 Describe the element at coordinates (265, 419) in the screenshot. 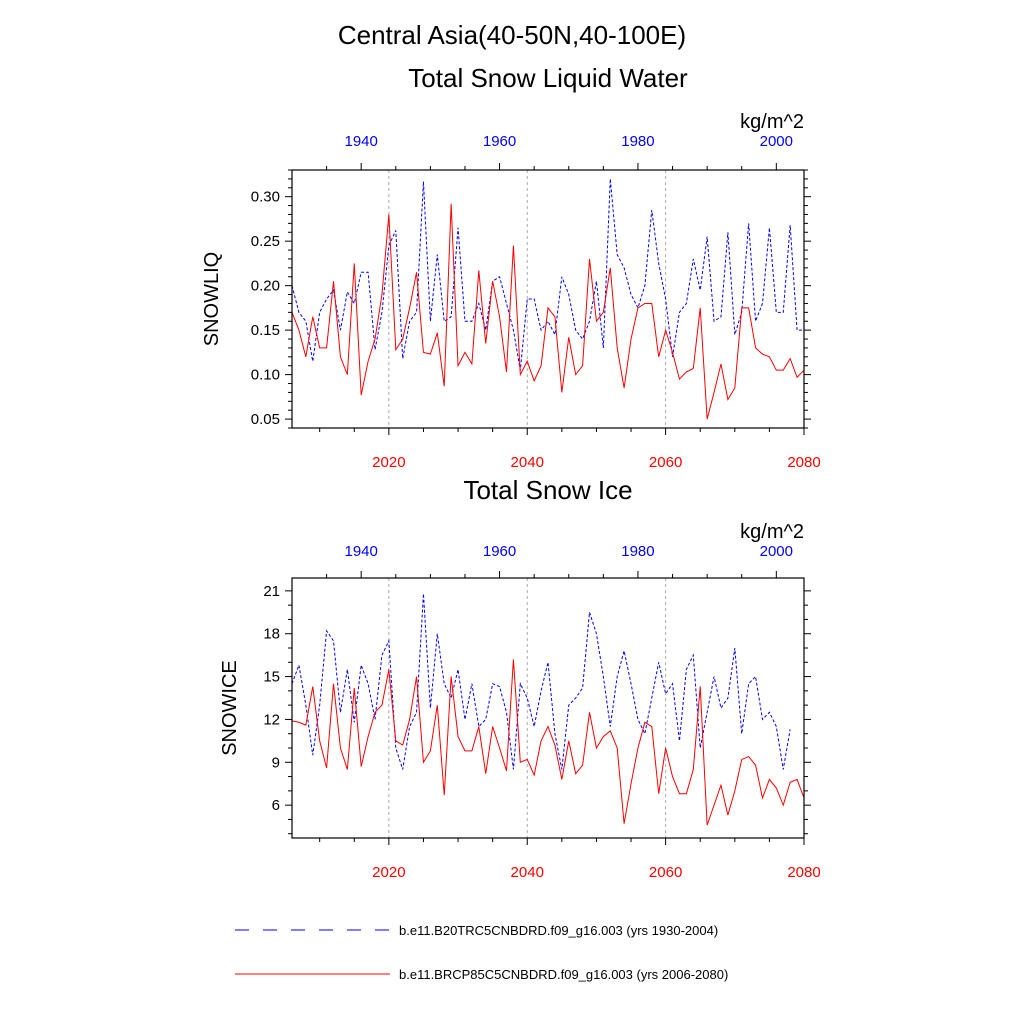

I see `y-tick-label: 0.05` at that location.